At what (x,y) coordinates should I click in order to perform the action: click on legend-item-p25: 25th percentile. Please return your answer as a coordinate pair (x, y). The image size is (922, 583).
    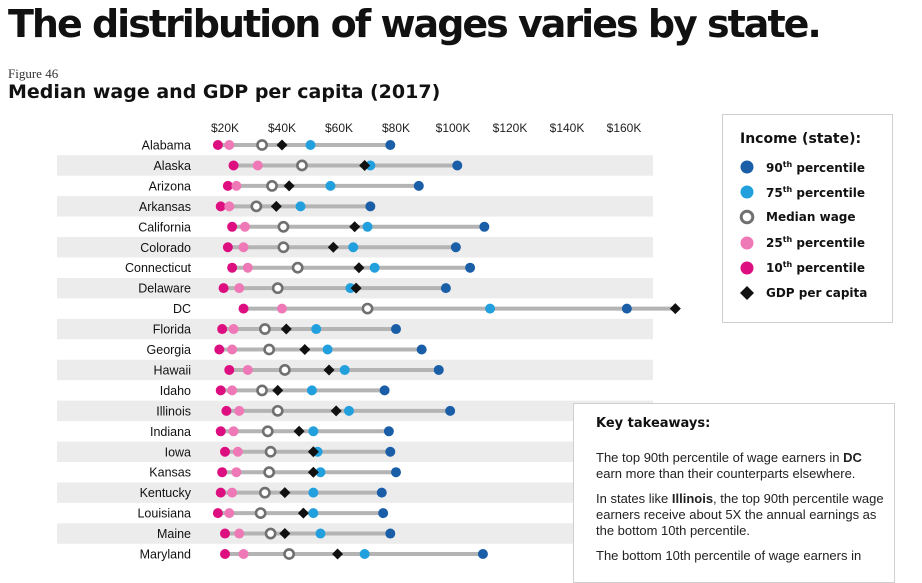
    Looking at the image, I should click on (802, 243).